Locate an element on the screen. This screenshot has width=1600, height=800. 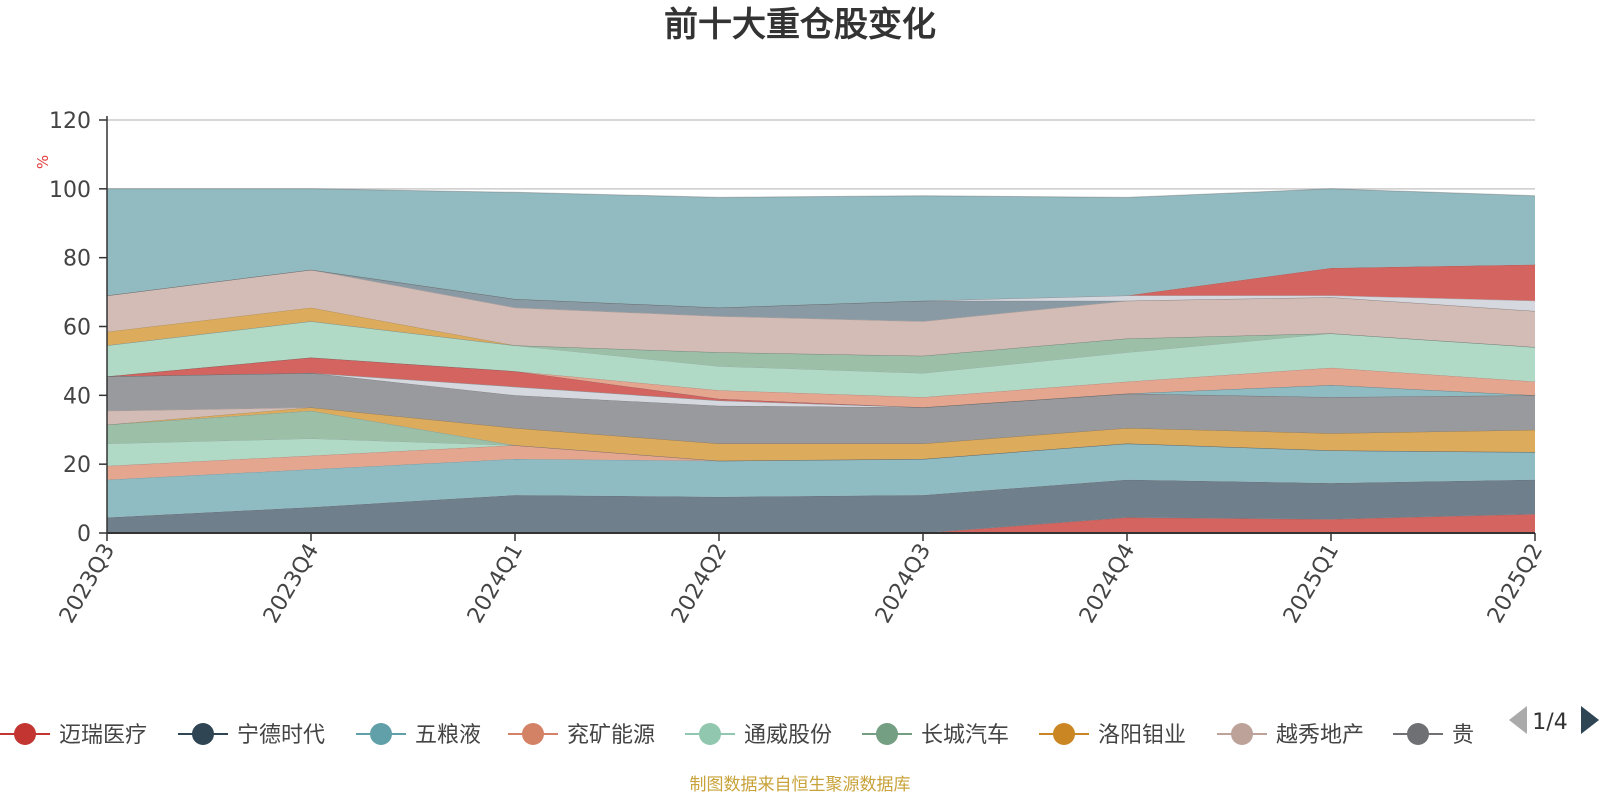
x-tick-label: 2024Q1 is located at coordinates (495, 584).